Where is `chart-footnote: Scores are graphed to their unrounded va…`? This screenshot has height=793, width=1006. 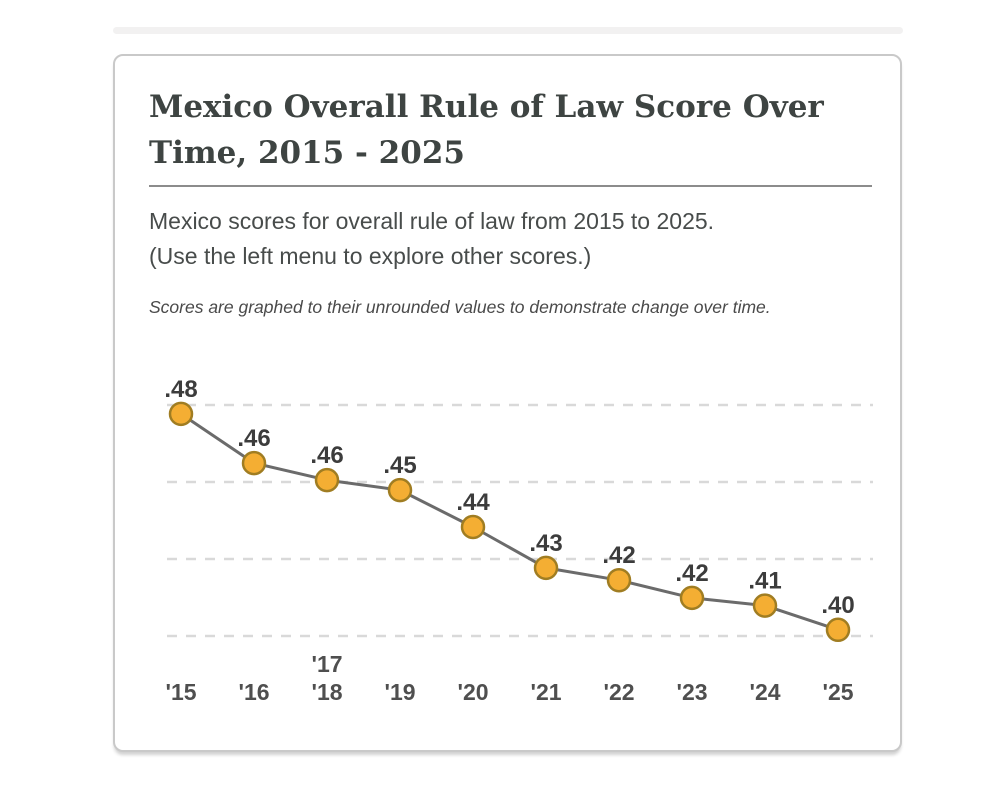 chart-footnote: Scores are graphed to their unrounded va… is located at coordinates (460, 307).